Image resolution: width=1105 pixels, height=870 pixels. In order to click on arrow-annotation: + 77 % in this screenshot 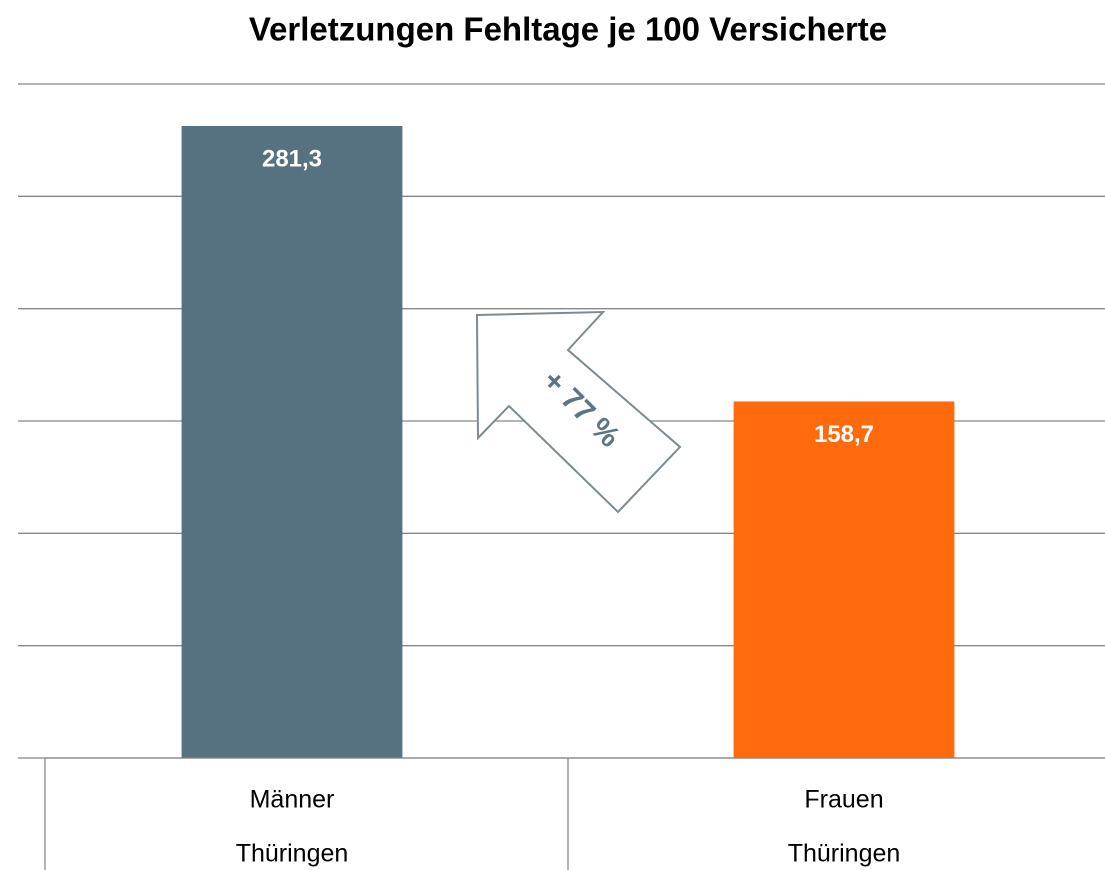, I will do `click(578, 412)`.